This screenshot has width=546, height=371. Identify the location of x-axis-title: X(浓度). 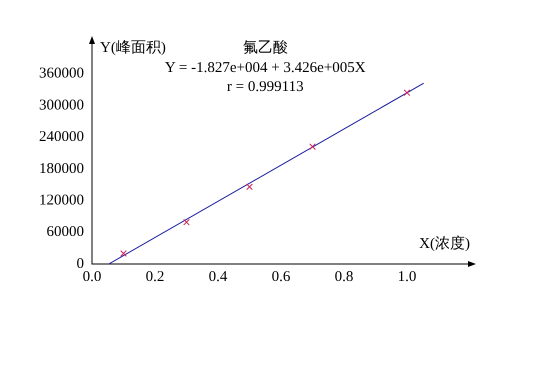
(444, 243).